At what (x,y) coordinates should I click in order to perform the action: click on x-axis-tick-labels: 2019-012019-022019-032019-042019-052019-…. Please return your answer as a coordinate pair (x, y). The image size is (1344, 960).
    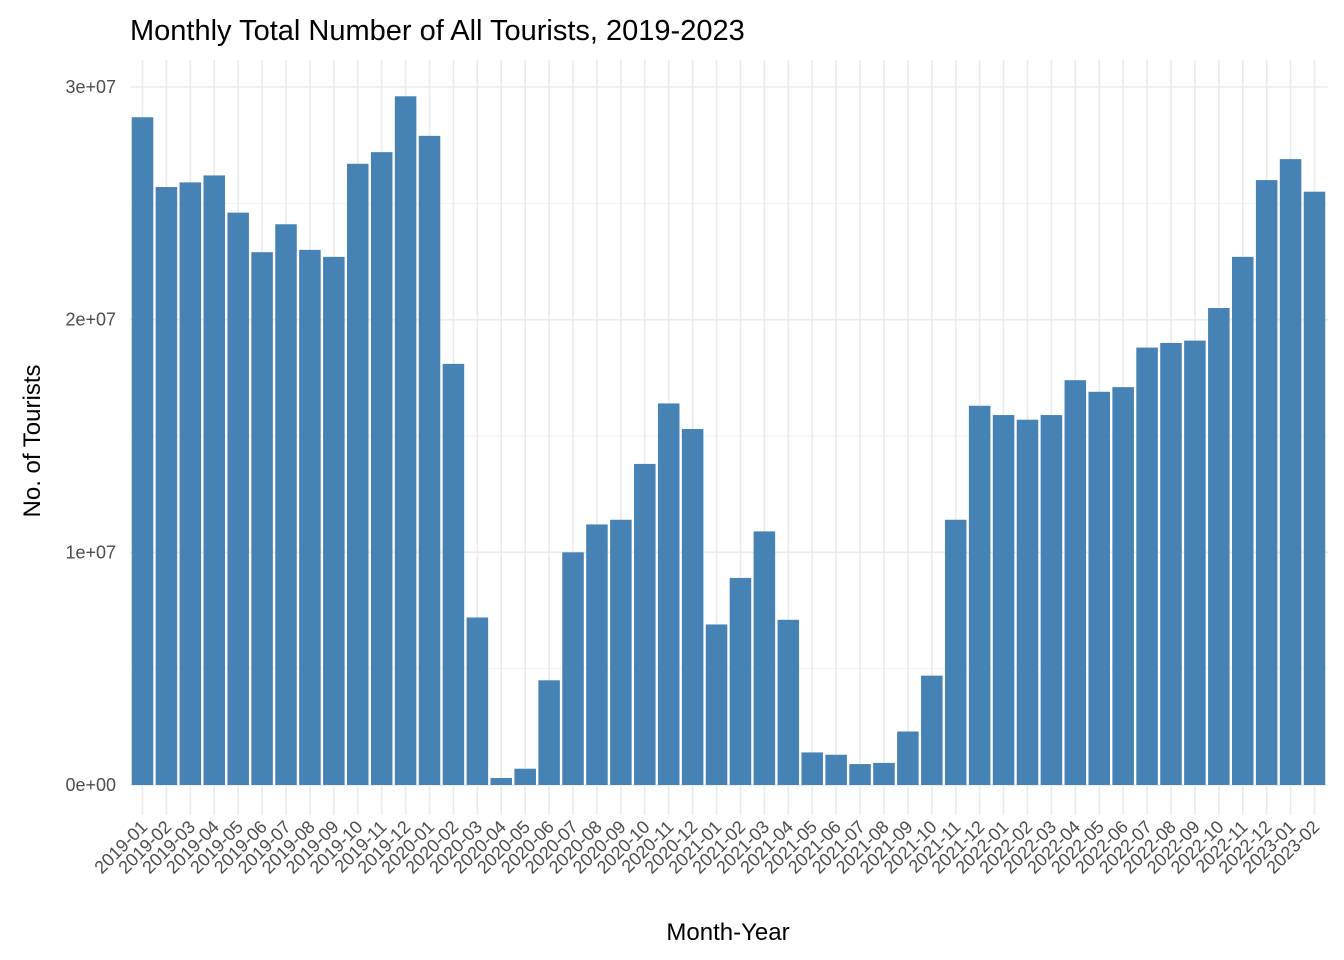
    Looking at the image, I should click on (706, 847).